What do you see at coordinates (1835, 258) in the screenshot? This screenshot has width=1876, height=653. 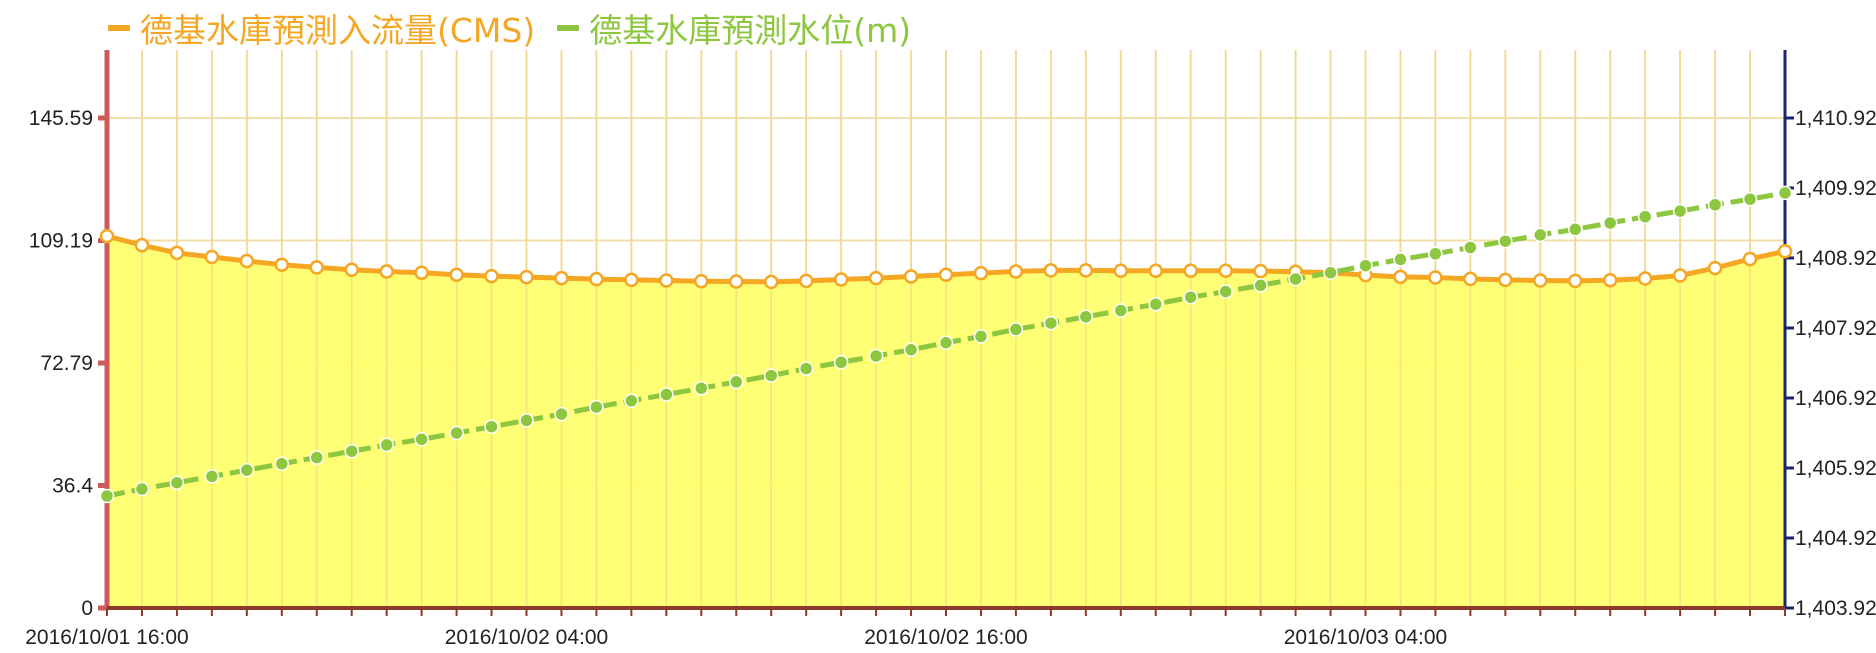 I see `right-tick-label: 1,408.92` at bounding box center [1835, 258].